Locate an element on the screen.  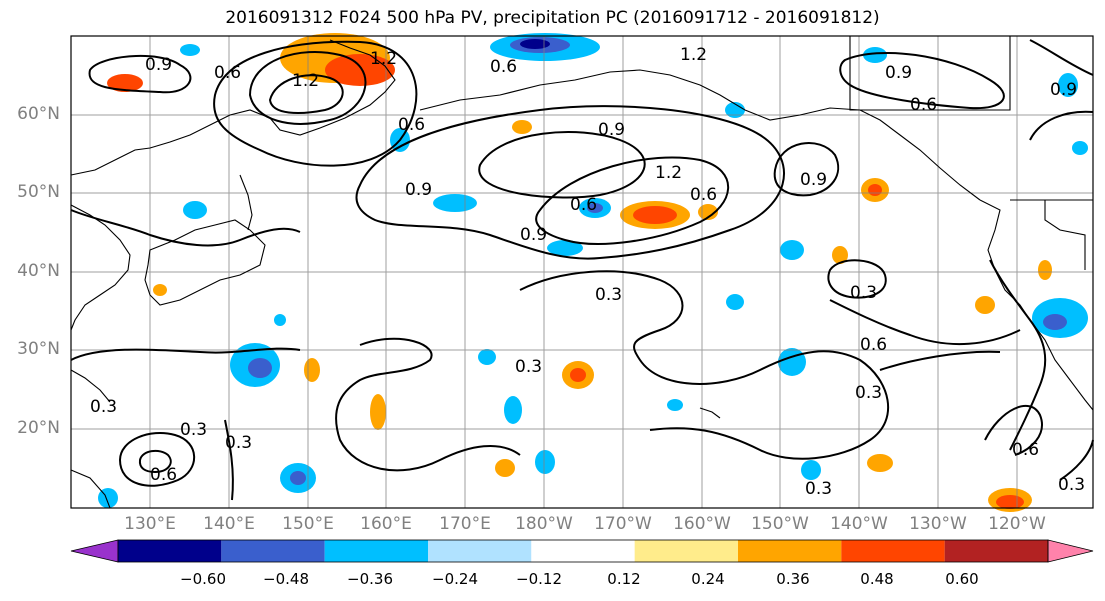
philippines-coast is located at coordinates (90, 489).